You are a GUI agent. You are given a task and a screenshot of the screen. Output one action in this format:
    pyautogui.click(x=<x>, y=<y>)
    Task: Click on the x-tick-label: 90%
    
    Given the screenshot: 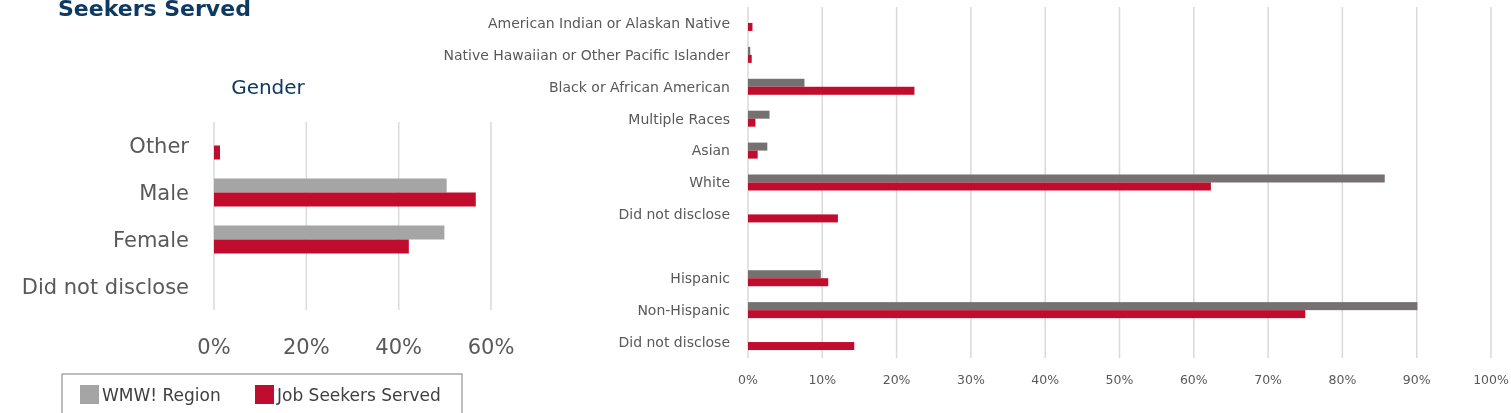 What is the action you would take?
    pyautogui.click(x=1416, y=379)
    